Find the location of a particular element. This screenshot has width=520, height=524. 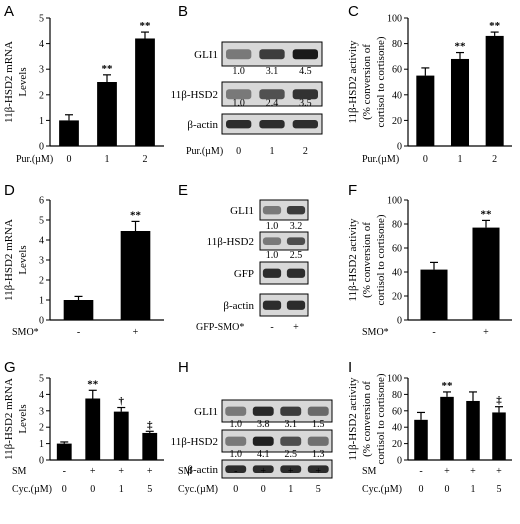

lane-label: 2 is located at coordinates (305, 151).